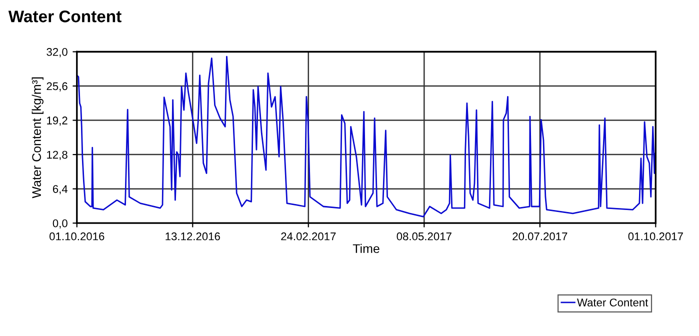 The width and height of the screenshot is (699, 336). Describe the element at coordinates (655, 236) in the screenshot. I see `x-tick-label: 01.10.2017` at that location.